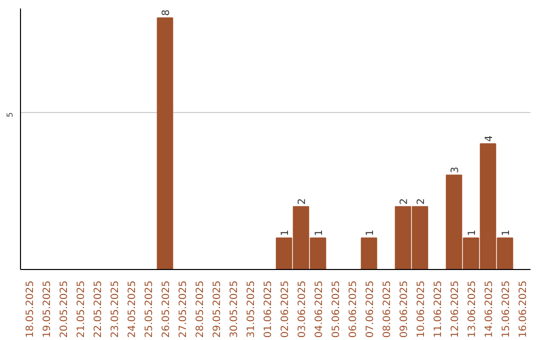 The height and width of the screenshot is (340, 540). Describe the element at coordinates (166, 309) in the screenshot. I see `x-tick-label: 26.05.2025` at that location.